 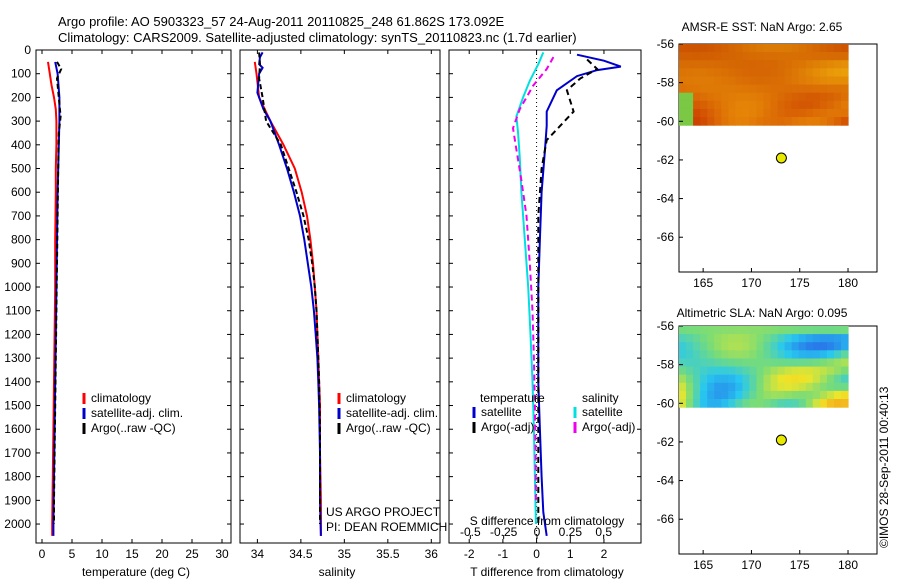 I want to click on y-tick-label: 1200, so click(x=17, y=334).